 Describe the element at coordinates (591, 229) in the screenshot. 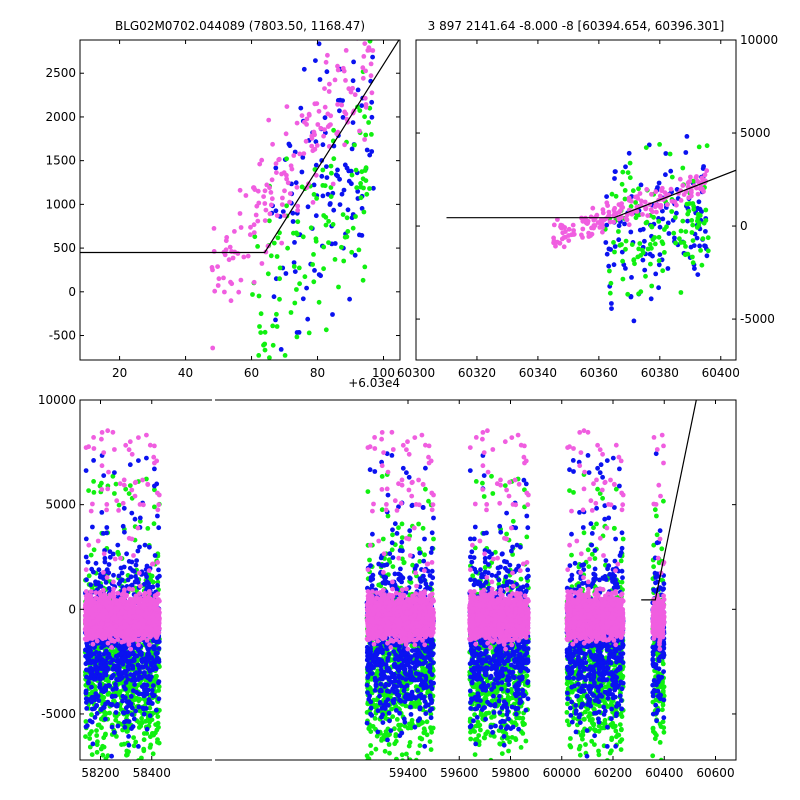

I see `series-marks-top-right` at that location.